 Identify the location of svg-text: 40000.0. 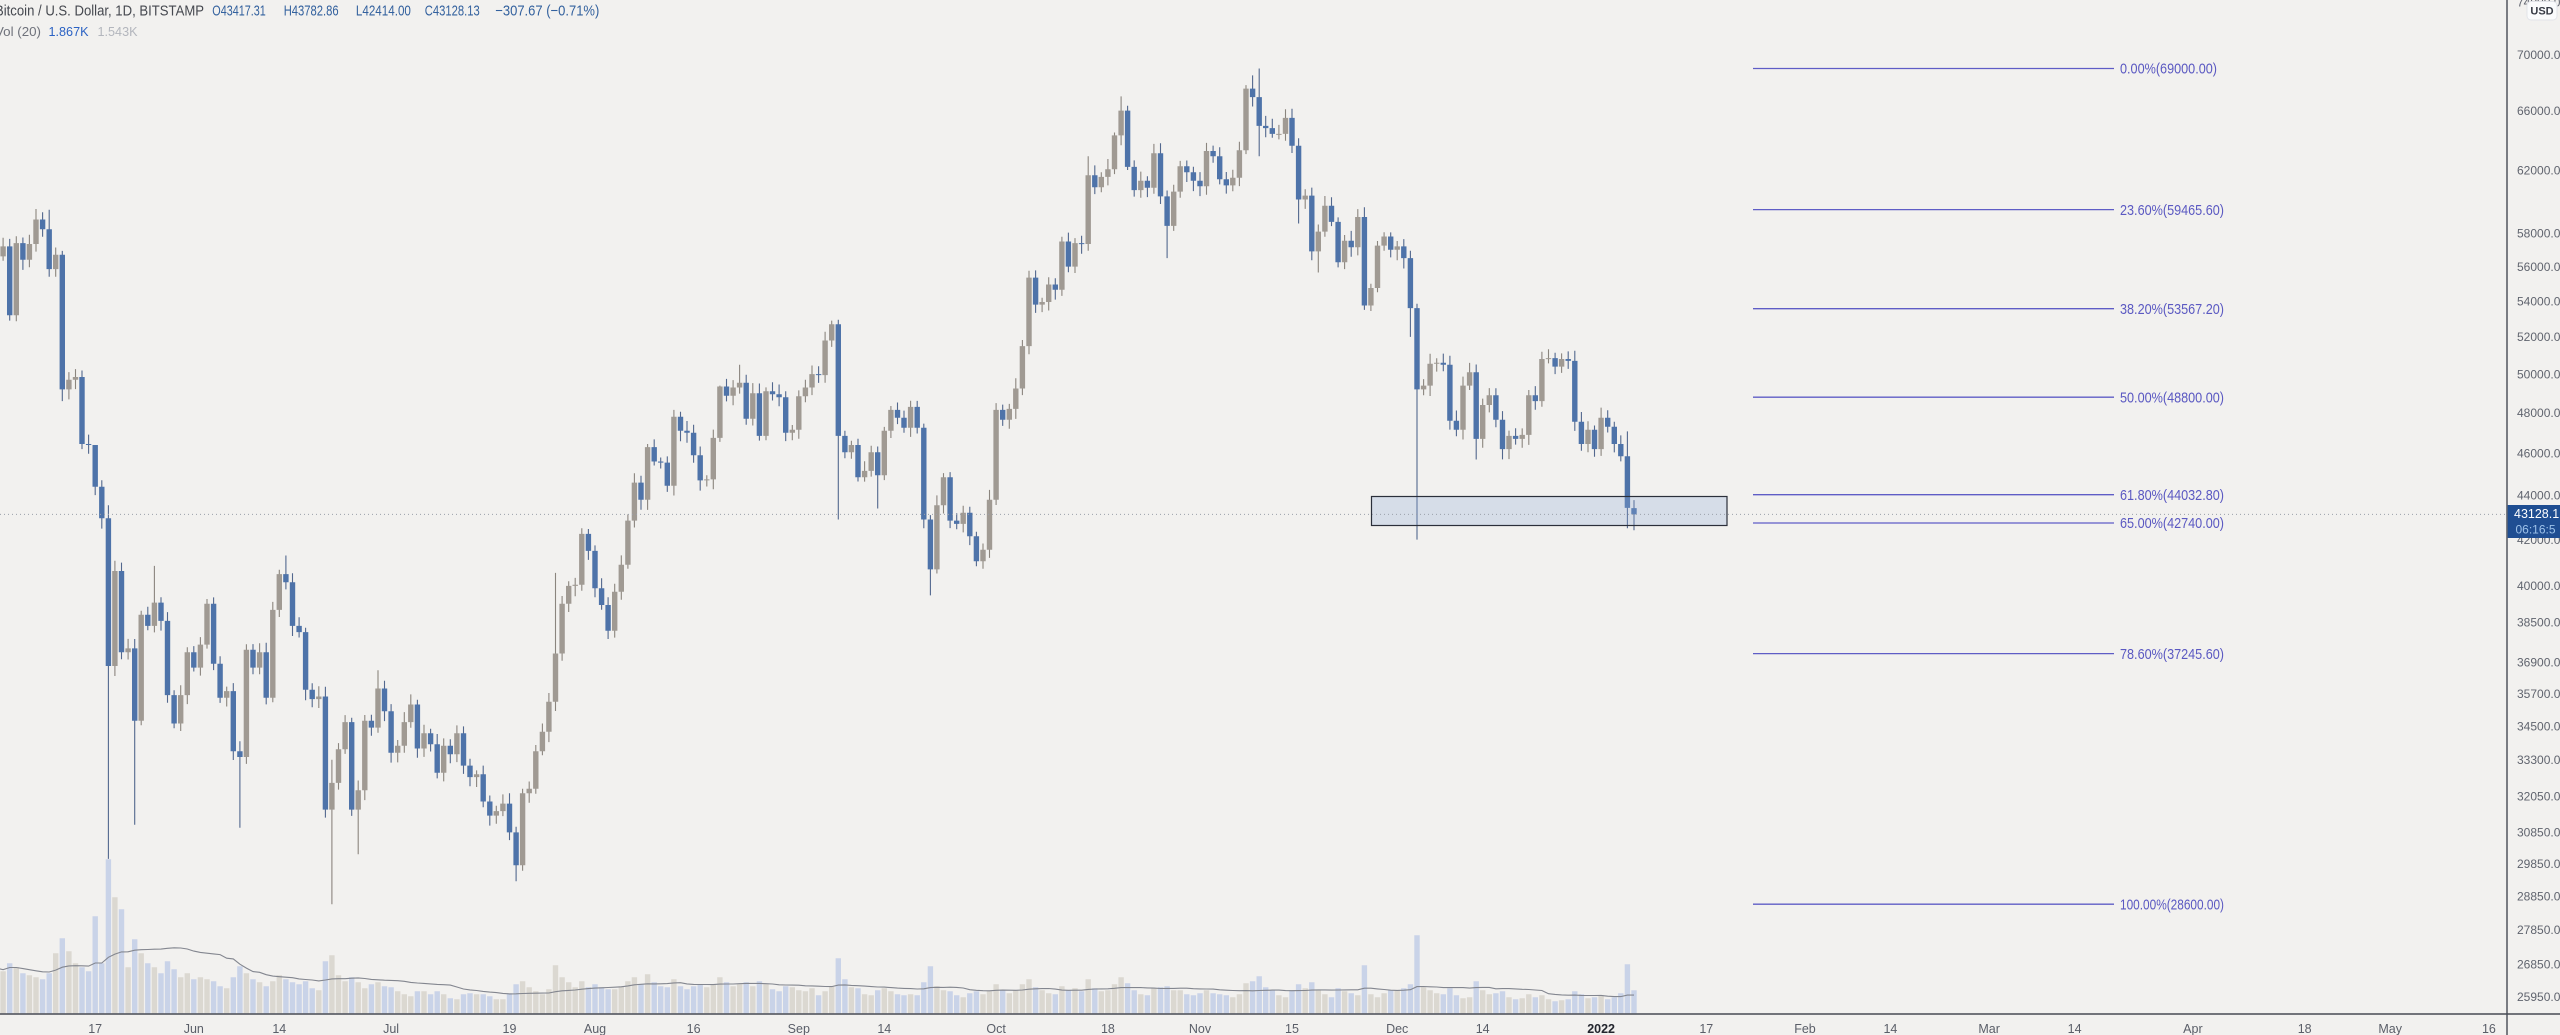
(2538, 586).